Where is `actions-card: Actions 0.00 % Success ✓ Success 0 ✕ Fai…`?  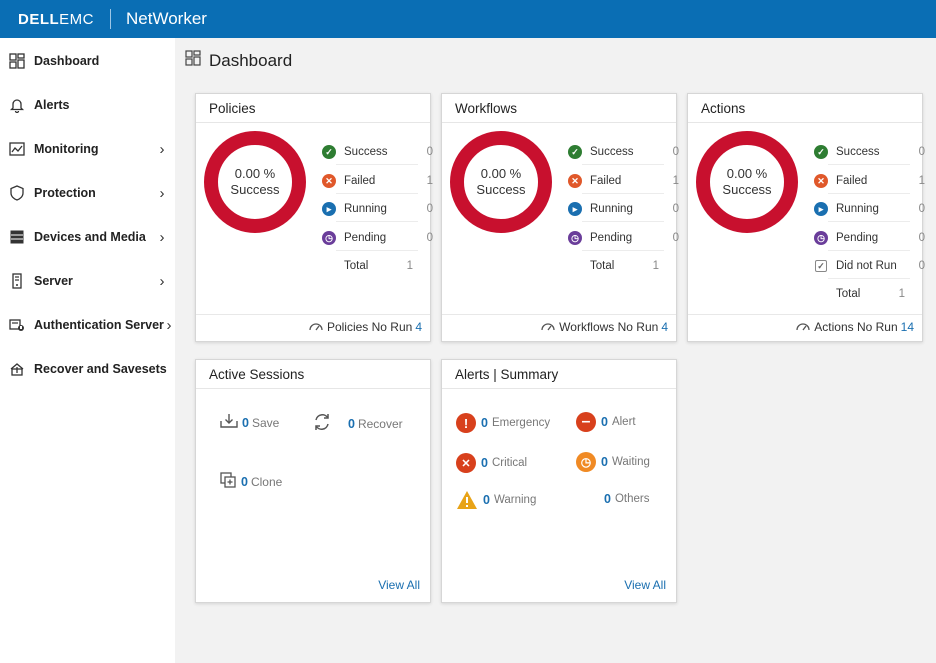 actions-card: Actions 0.00 % Success ✓ Success 0 ✕ Fai… is located at coordinates (806, 217).